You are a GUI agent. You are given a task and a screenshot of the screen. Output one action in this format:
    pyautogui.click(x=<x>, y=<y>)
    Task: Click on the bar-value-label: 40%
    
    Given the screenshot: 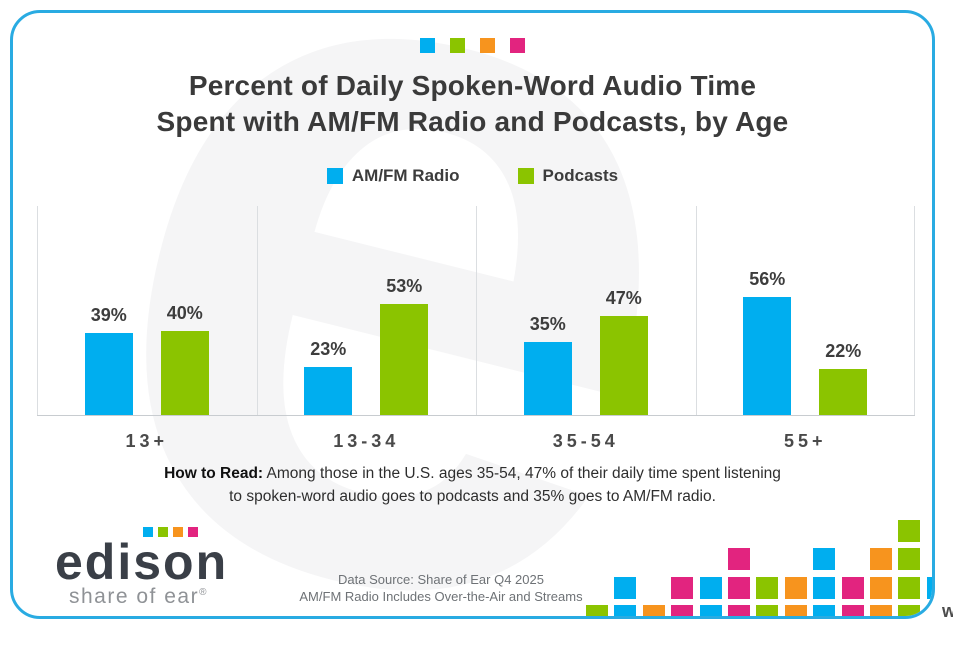 What is the action you would take?
    pyautogui.click(x=184, y=313)
    